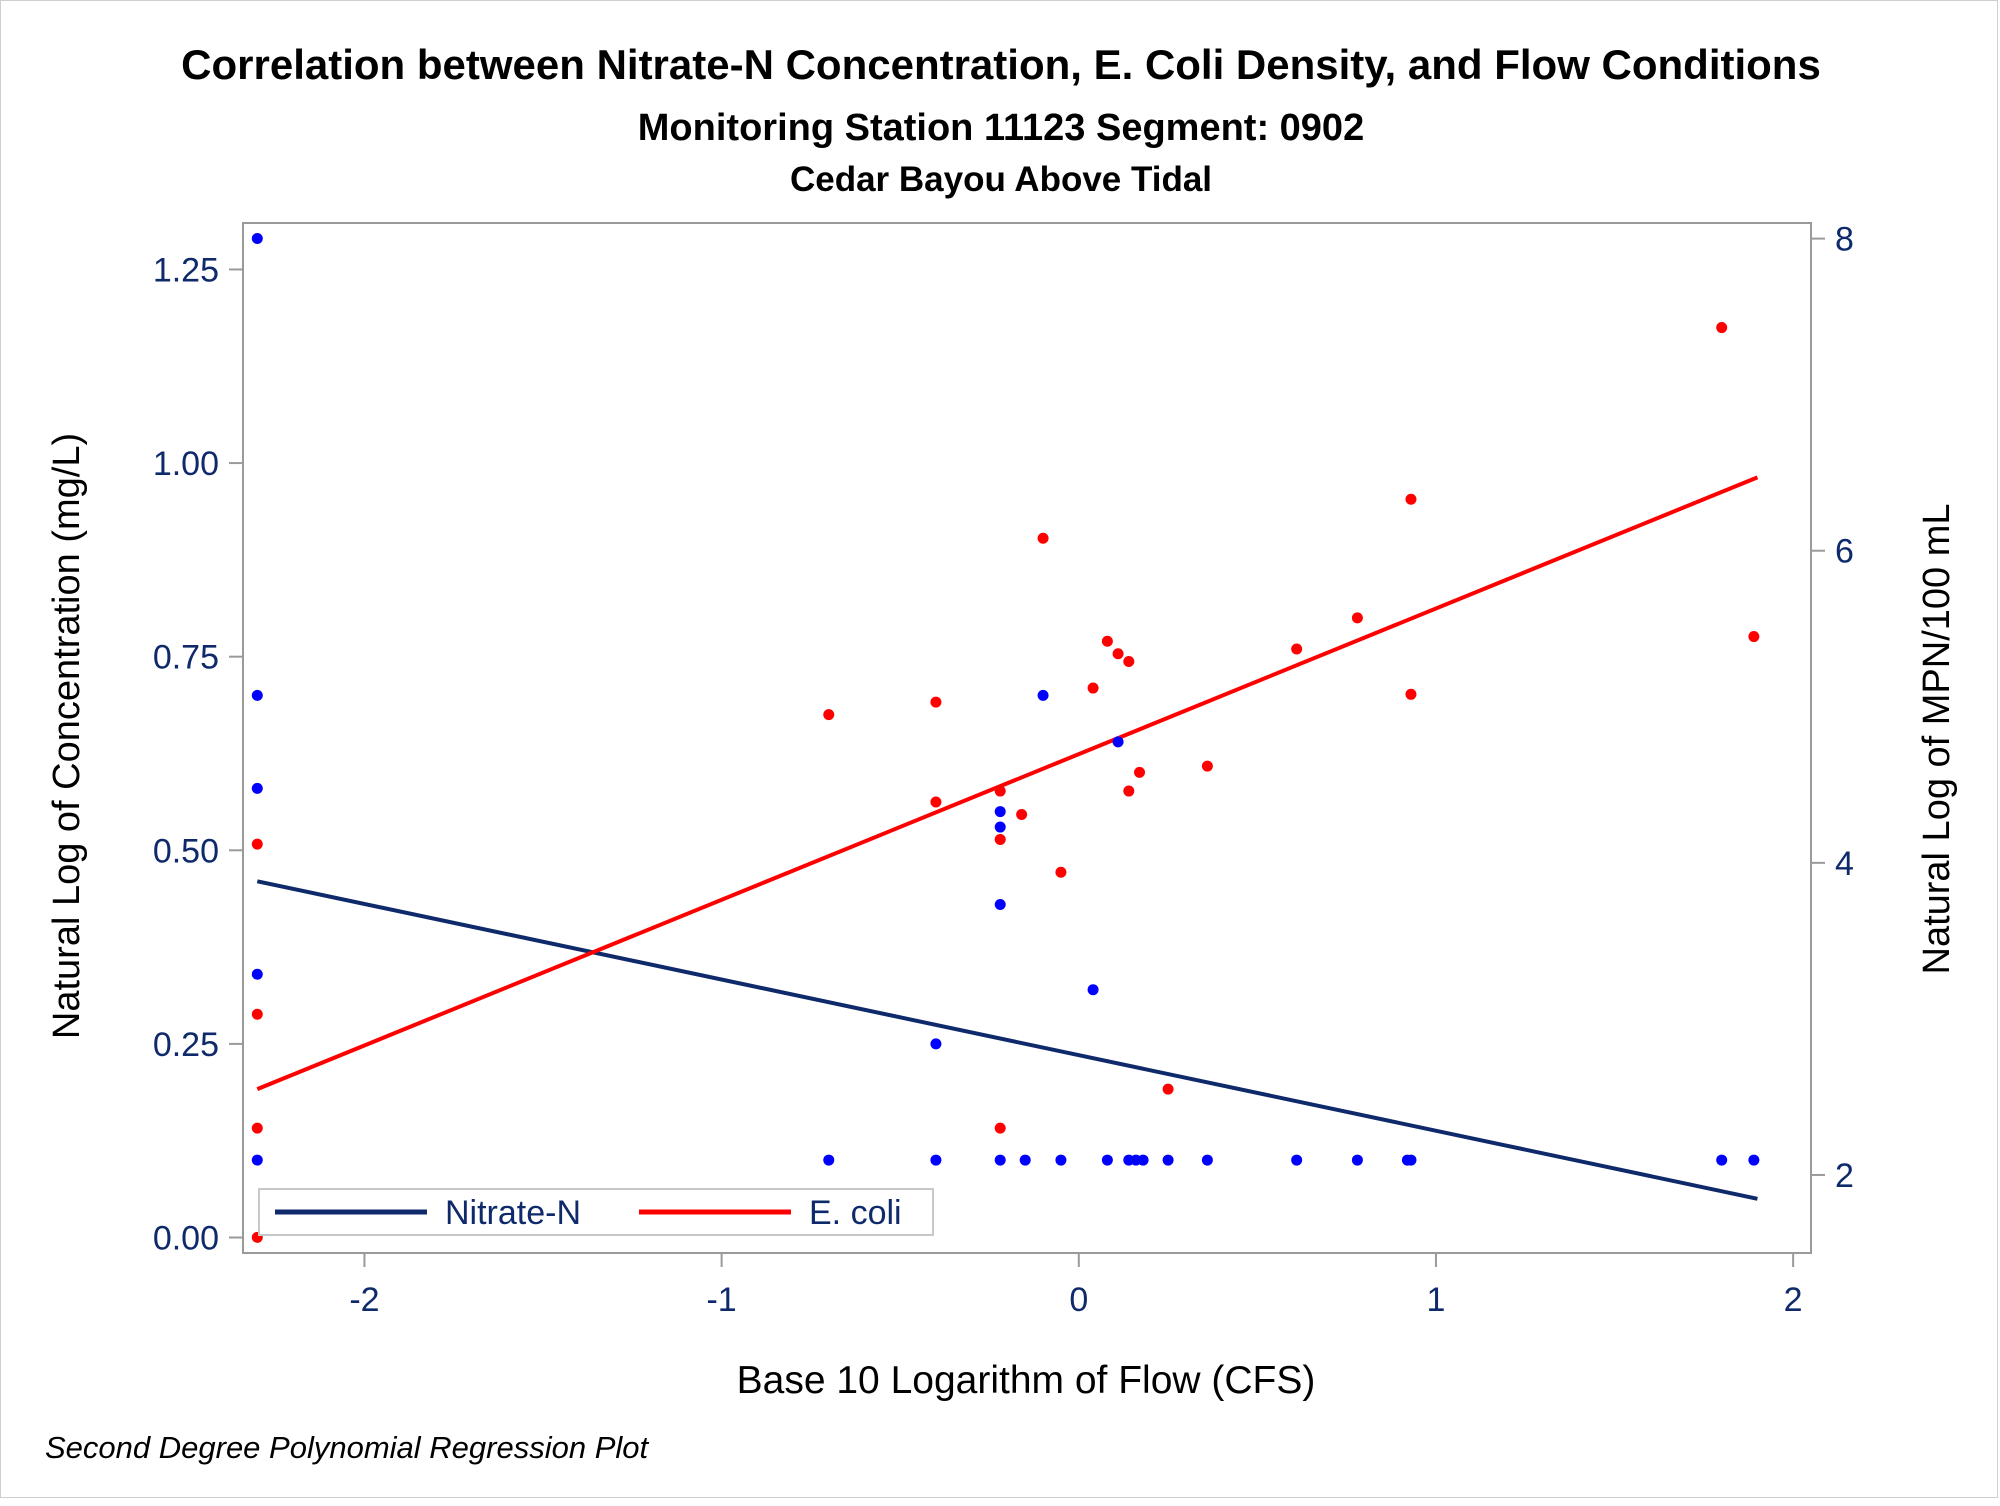  Describe the element at coordinates (596, 1212) in the screenshot. I see `legend-box` at that location.